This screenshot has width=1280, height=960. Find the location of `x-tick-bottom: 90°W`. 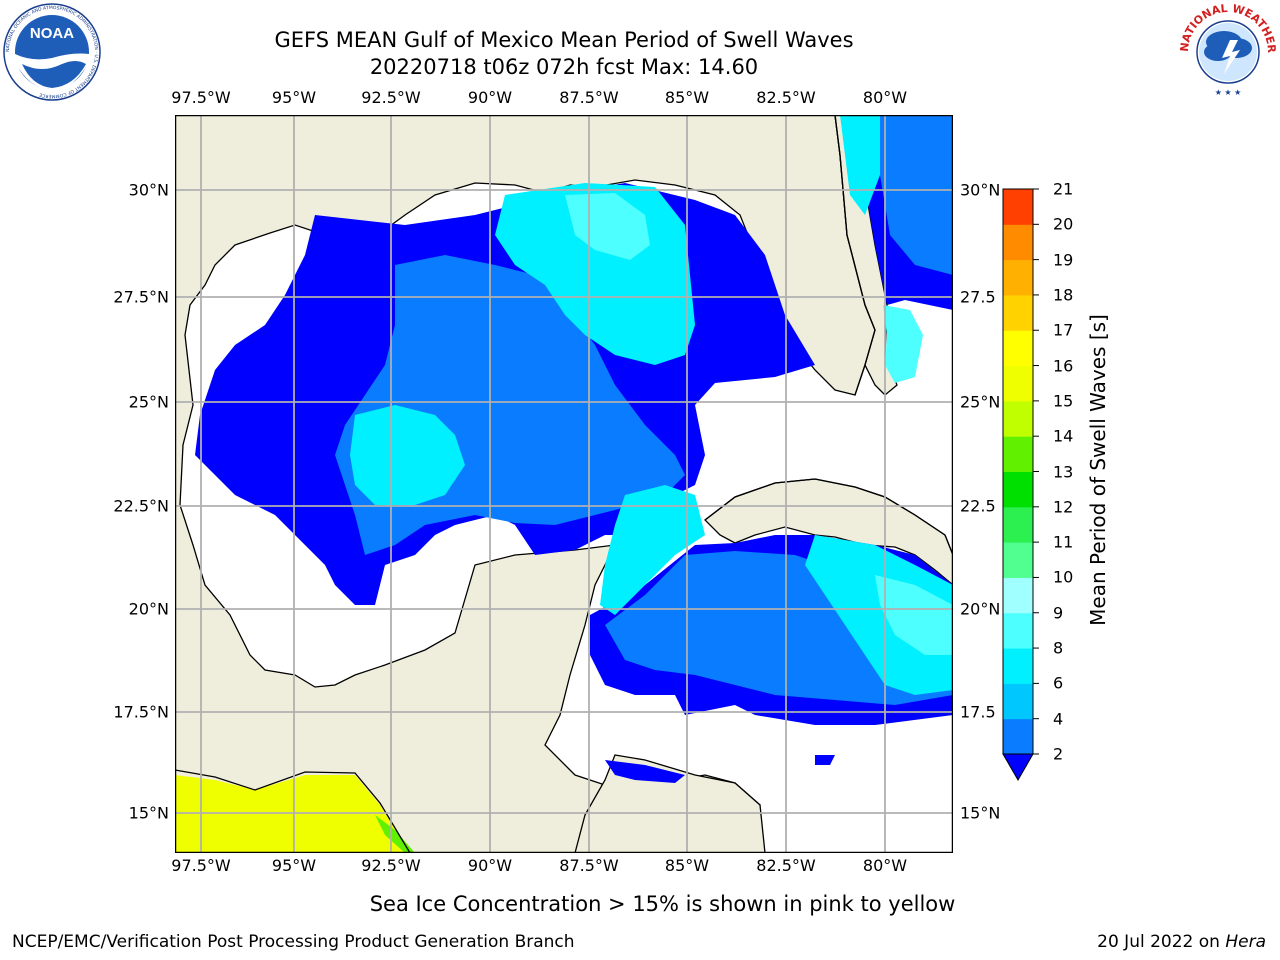

x-tick-bottom: 90°W is located at coordinates (490, 865).